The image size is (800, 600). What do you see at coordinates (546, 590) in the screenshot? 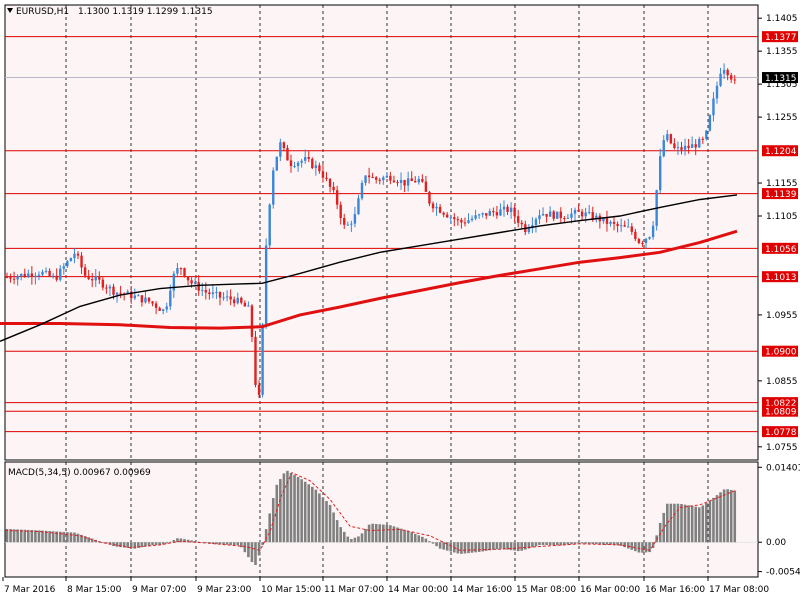
I see `x-tick-label: 15 Mar 08:00` at bounding box center [546, 590].